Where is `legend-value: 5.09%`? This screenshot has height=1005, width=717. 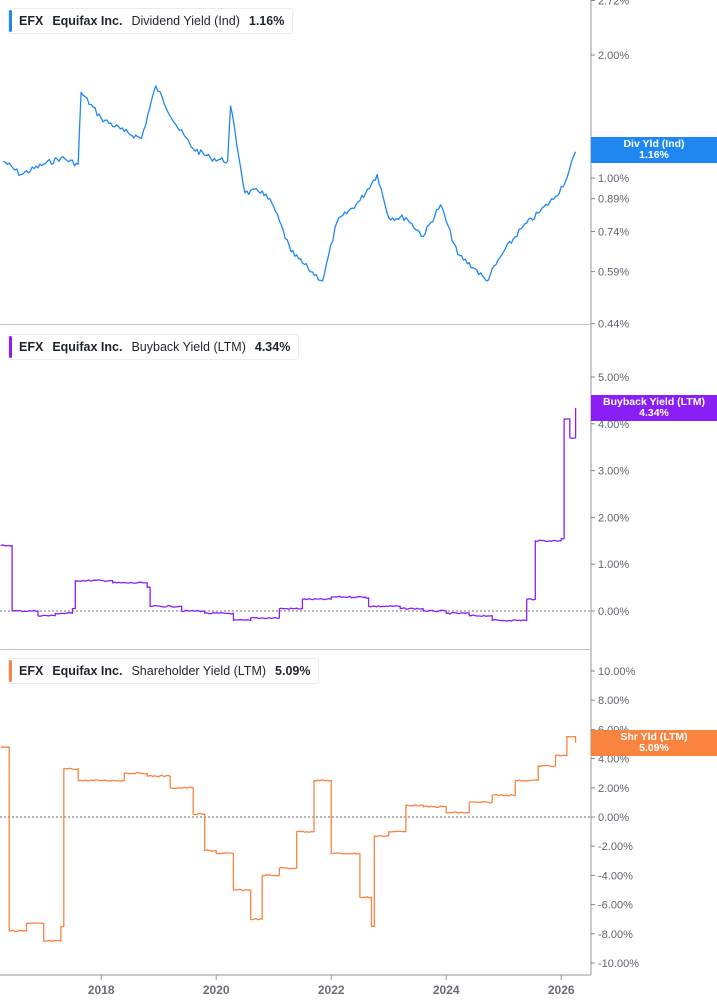 legend-value: 5.09% is located at coordinates (293, 671).